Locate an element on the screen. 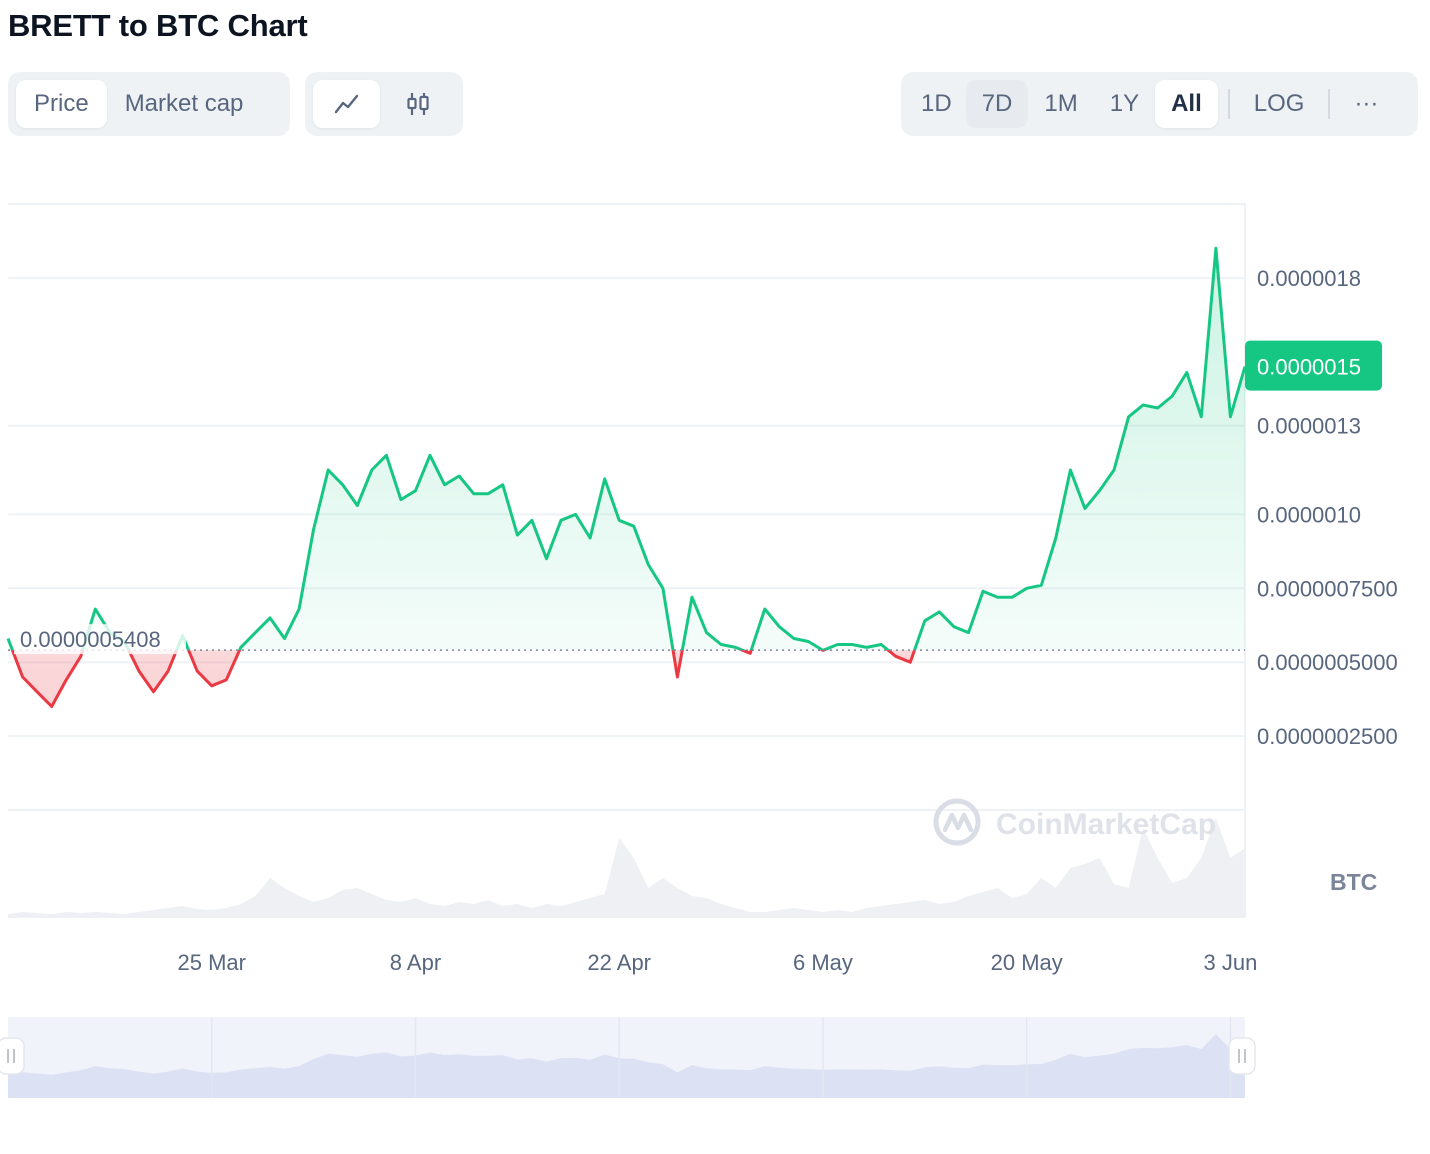 The image size is (1430, 1154). x-tick-label: 22 Apr is located at coordinates (619, 962).